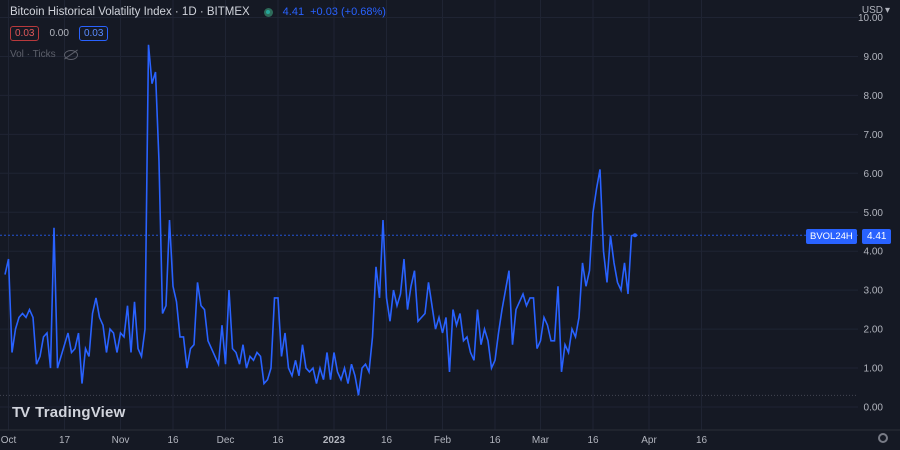 This screenshot has height=450, width=900. I want to click on tradingview-logo: TV TradingView, so click(68, 412).